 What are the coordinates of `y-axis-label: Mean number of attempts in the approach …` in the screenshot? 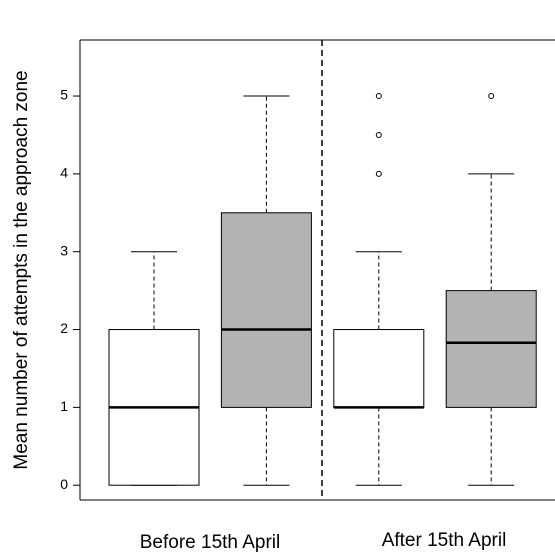 It's located at (21, 269).